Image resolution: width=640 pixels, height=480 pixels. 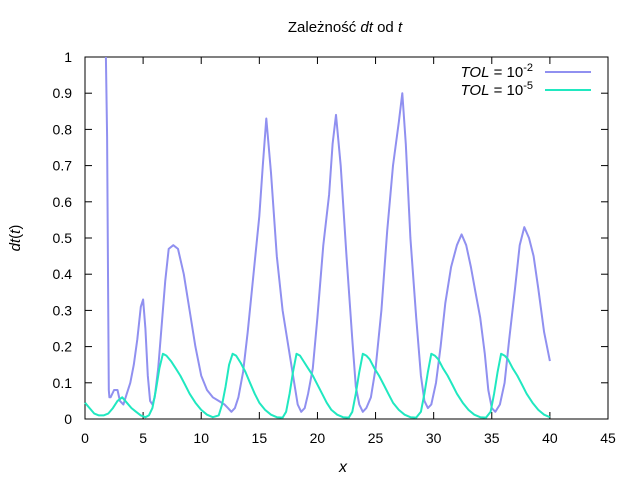 I want to click on y-tick-label: 0.8, so click(x=63, y=129).